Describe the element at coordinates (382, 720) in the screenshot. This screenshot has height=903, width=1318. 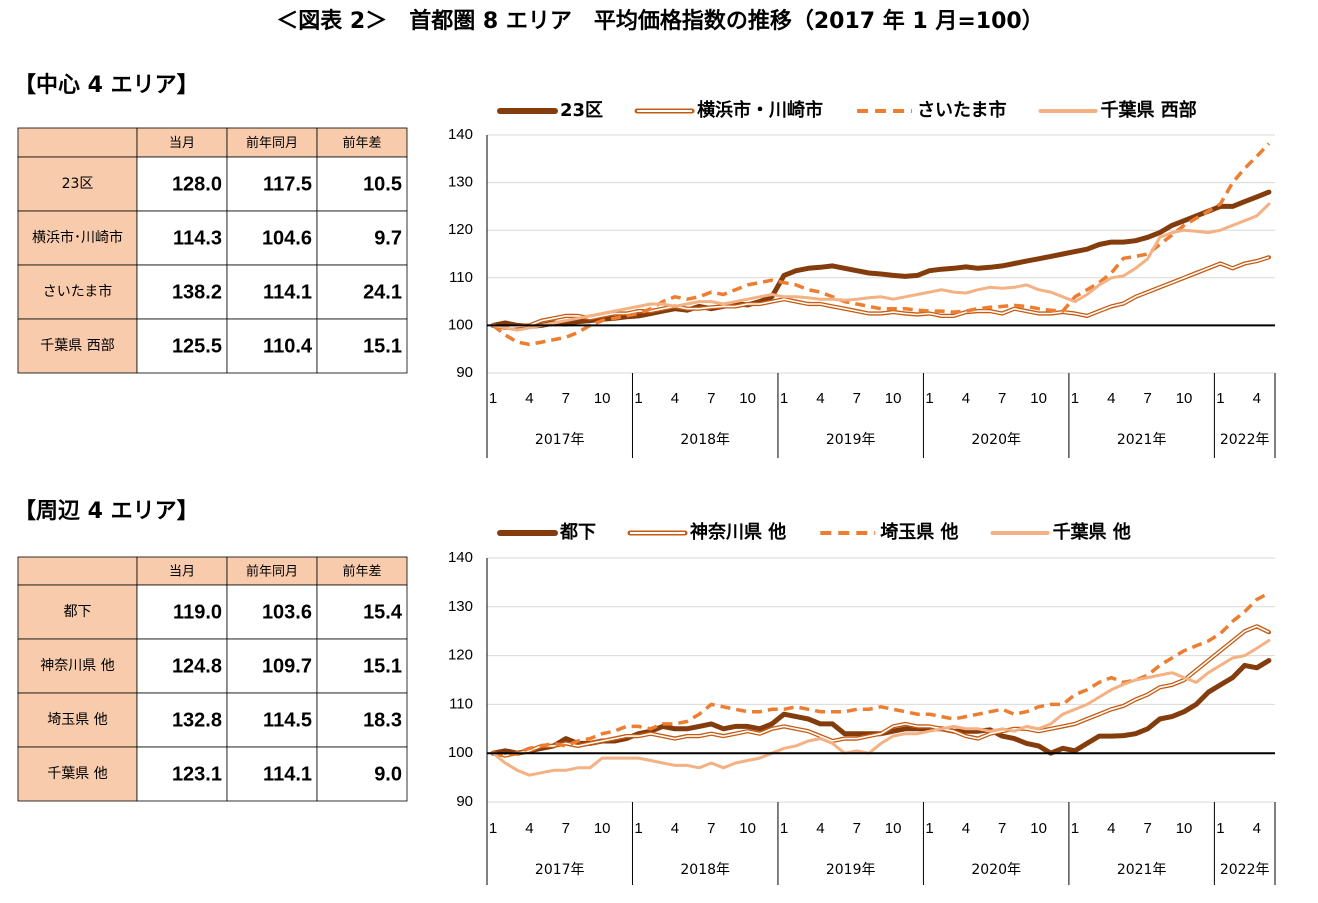
I see `table-cell-text: 18.3` at that location.